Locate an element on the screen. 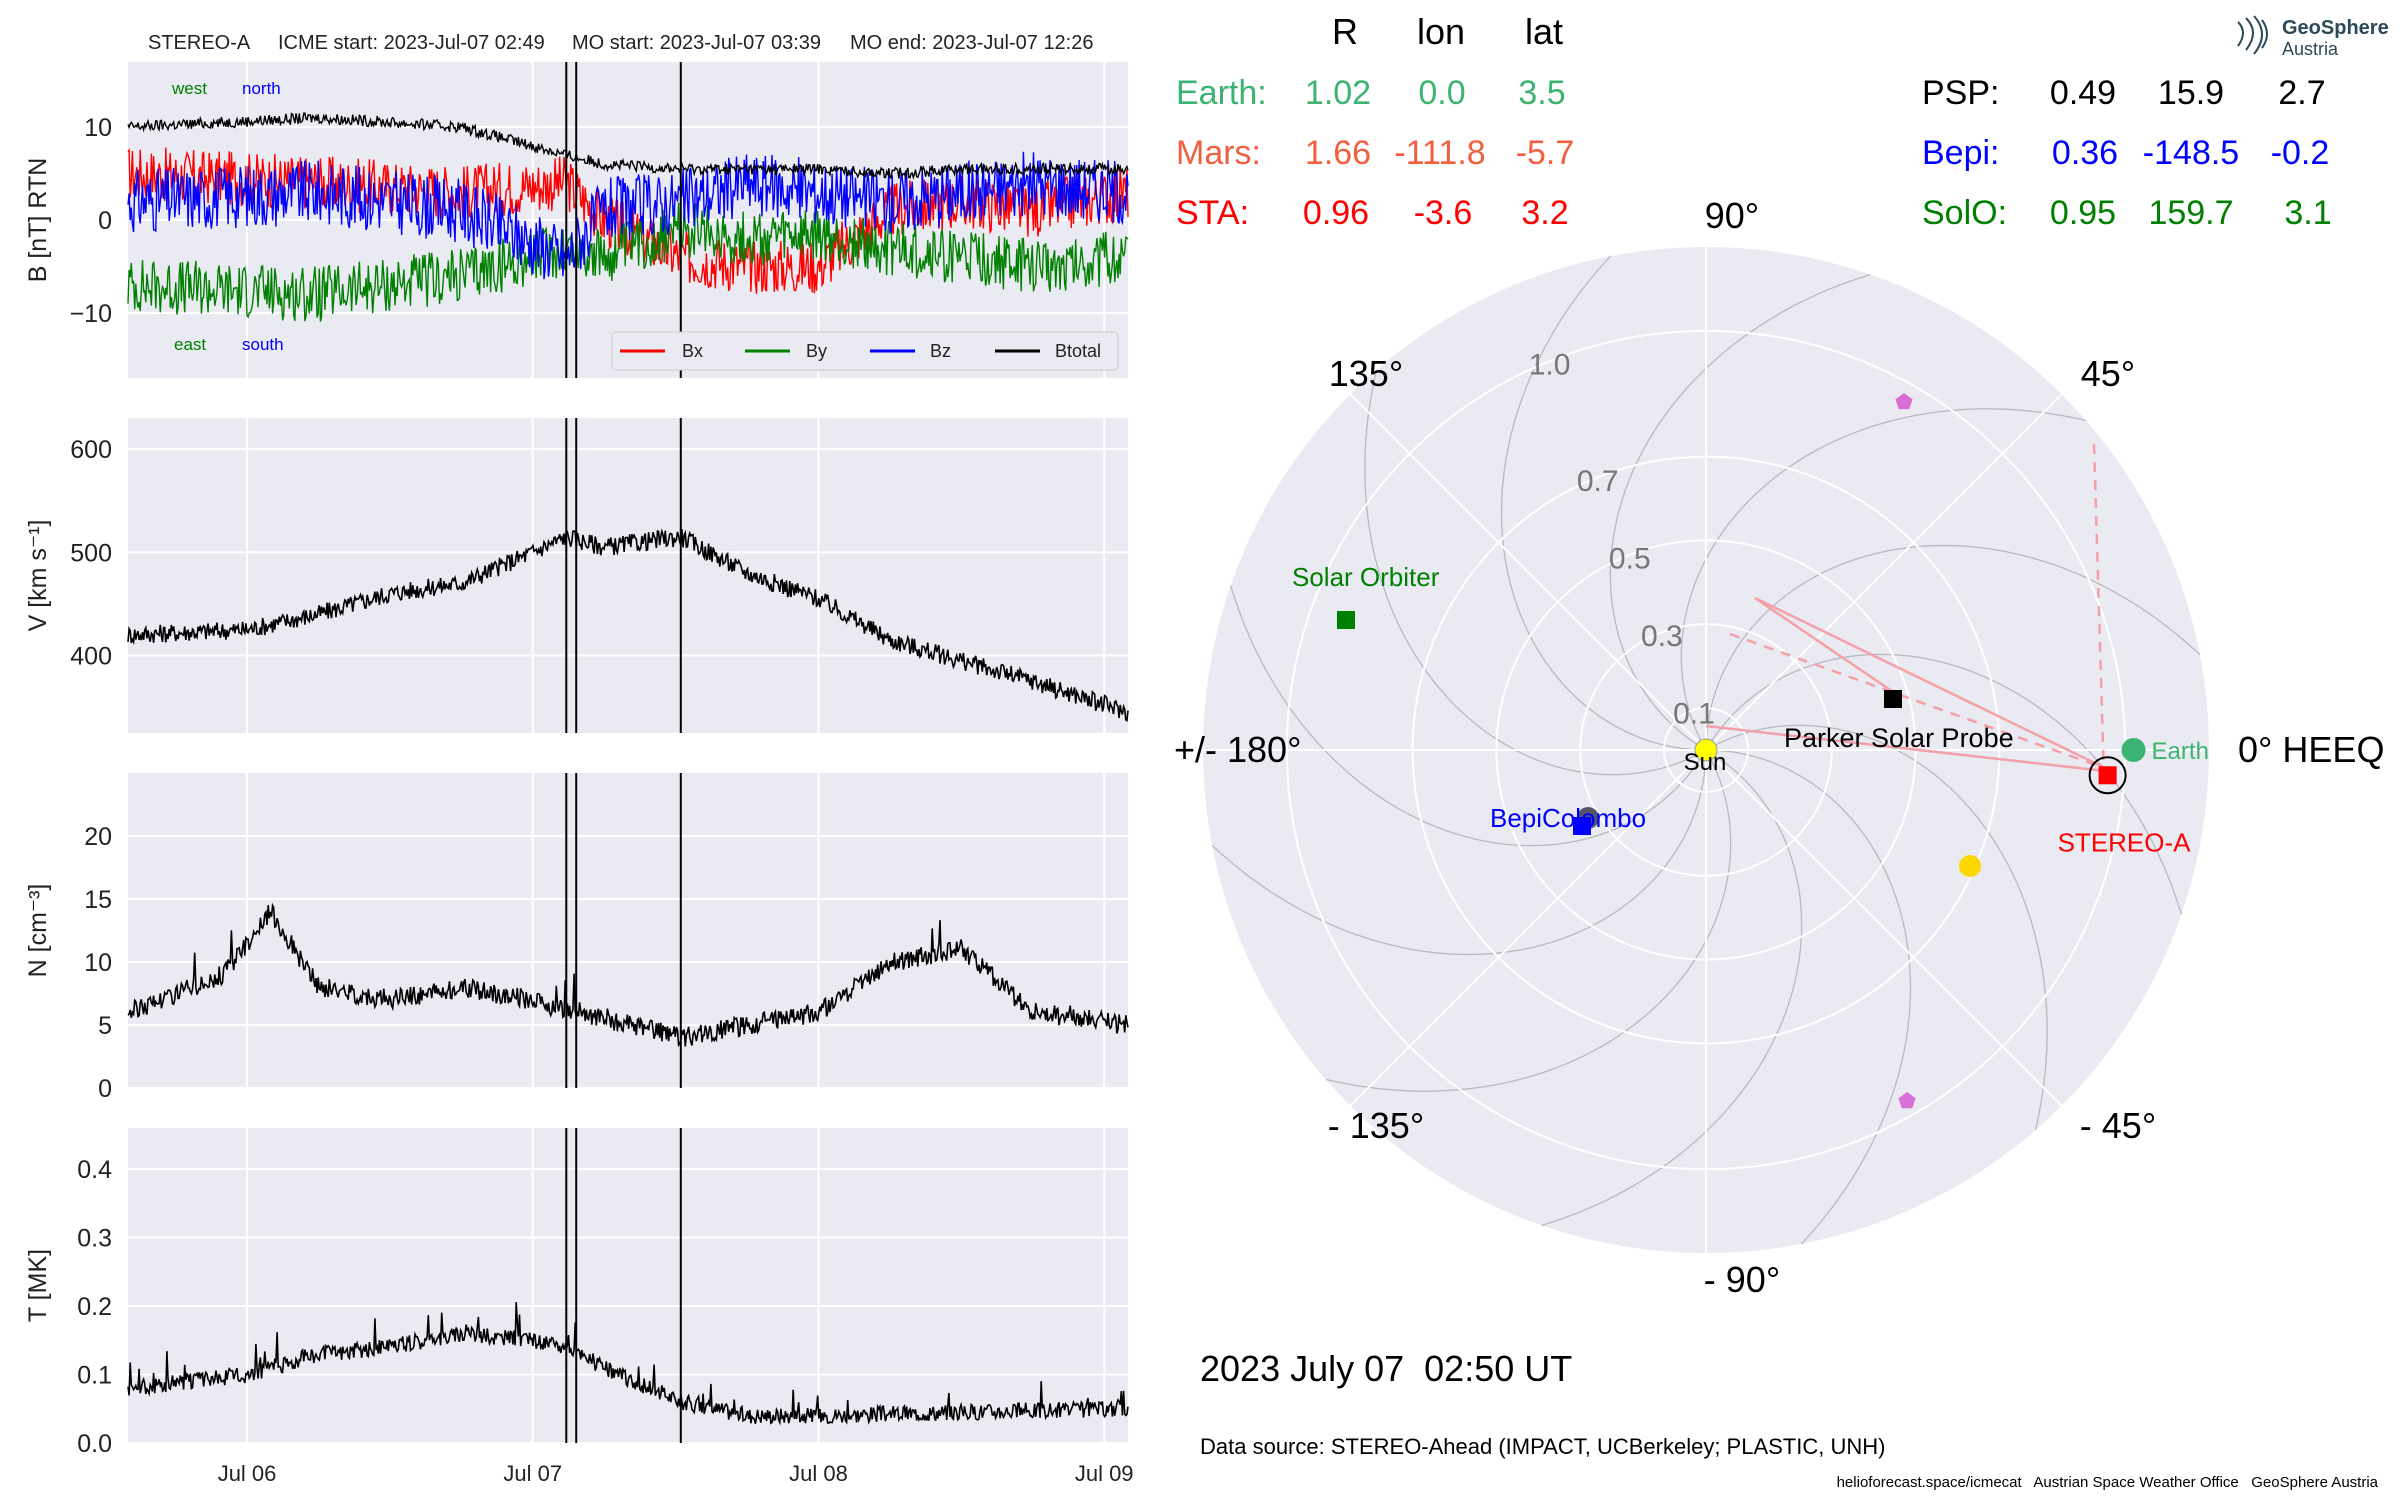  annotation-north: north is located at coordinates (261, 88).